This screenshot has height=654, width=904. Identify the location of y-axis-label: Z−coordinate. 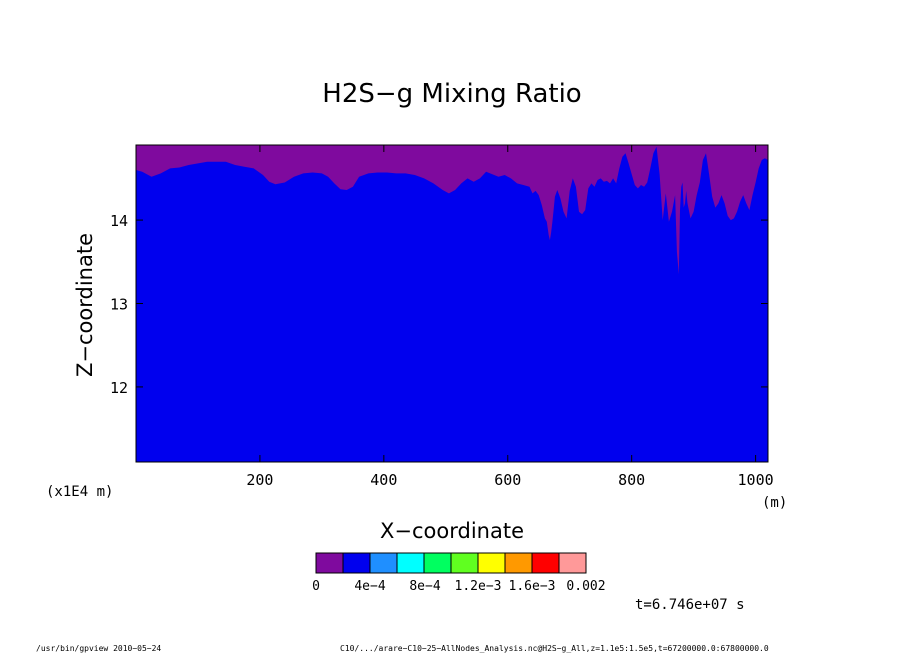
(85, 305).